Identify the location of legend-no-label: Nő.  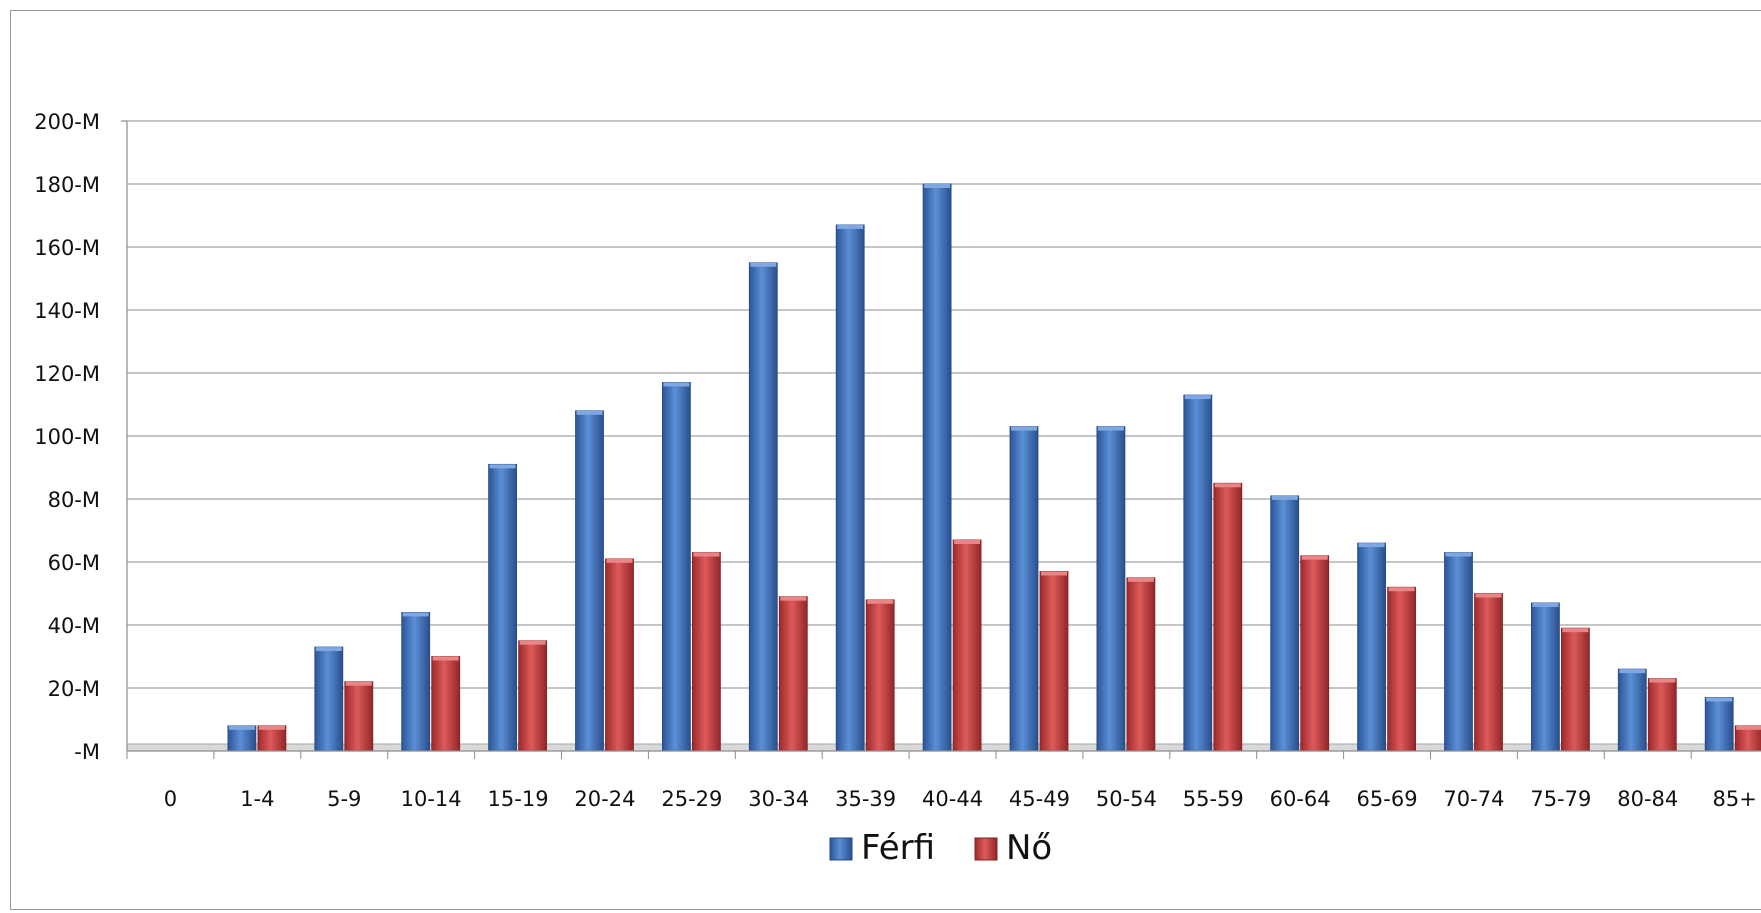
(1029, 848).